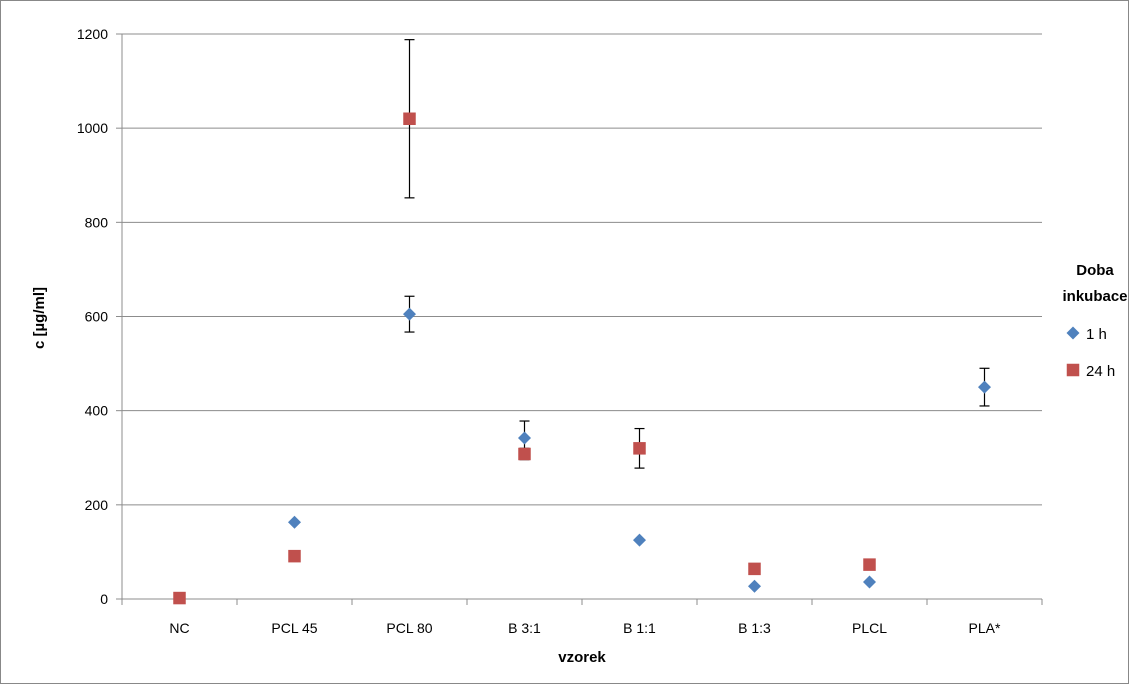 The height and width of the screenshot is (684, 1129). I want to click on legend-label-series-2: 24 h, so click(1100, 371).